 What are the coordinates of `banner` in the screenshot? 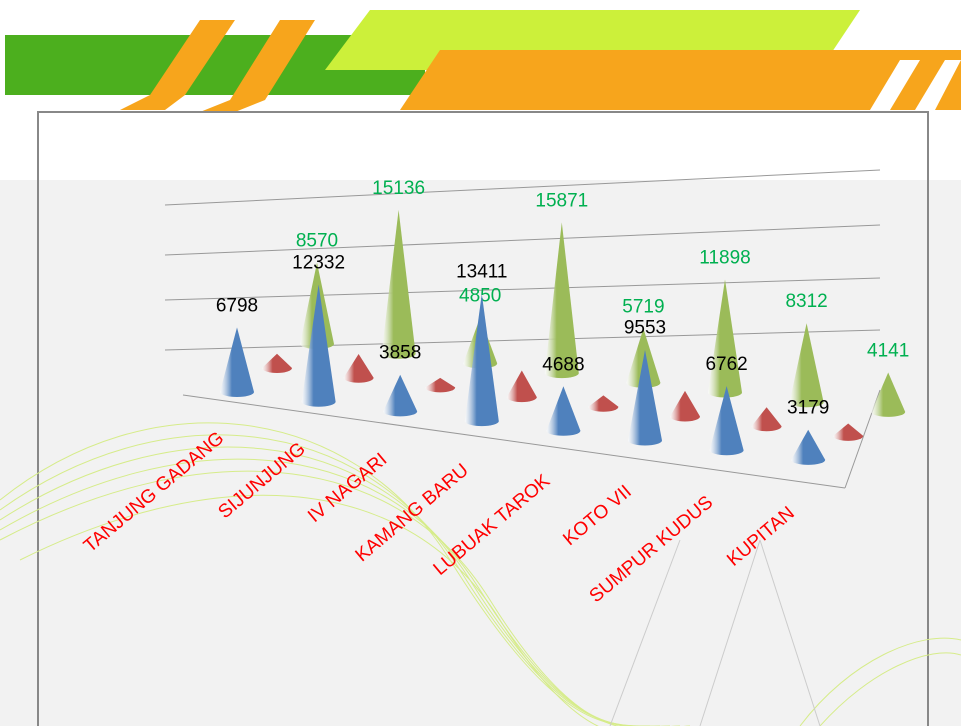 It's located at (483, 61).